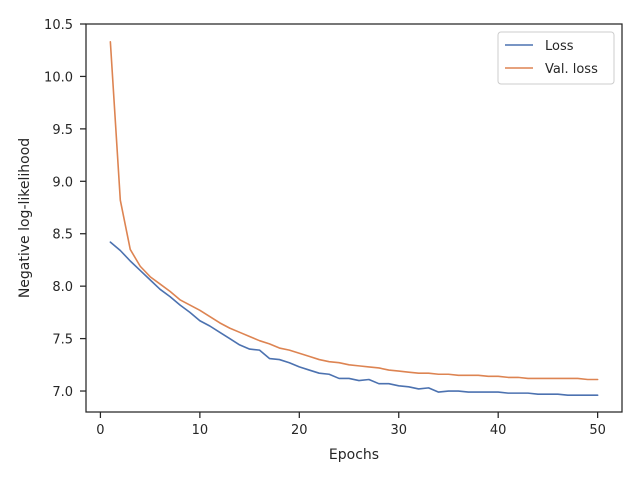  I want to click on y-tick-label: 10.5, so click(58, 25).